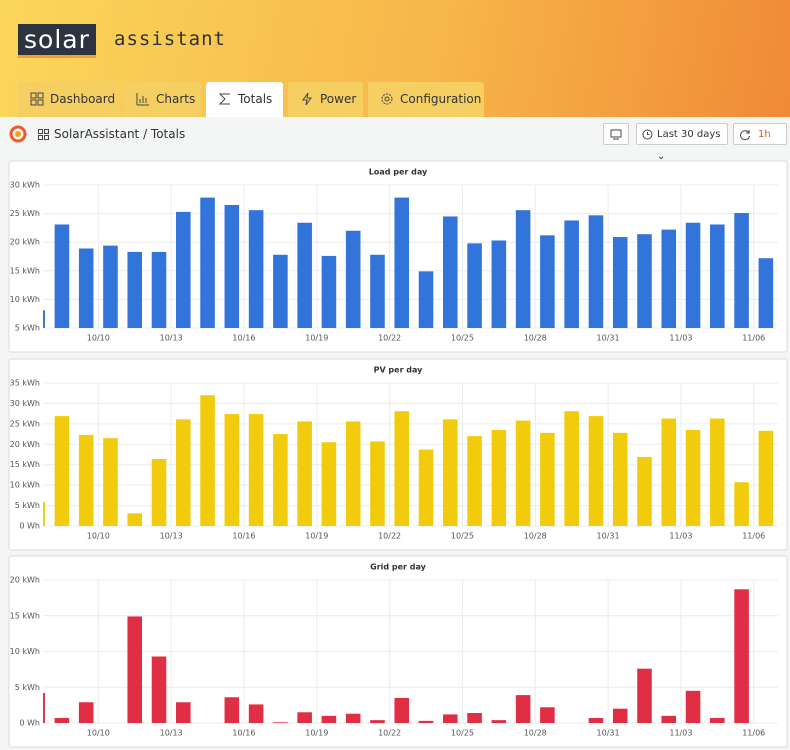 The image size is (790, 750). Describe the element at coordinates (18, 134) in the screenshot. I see `grafana-icon` at that location.